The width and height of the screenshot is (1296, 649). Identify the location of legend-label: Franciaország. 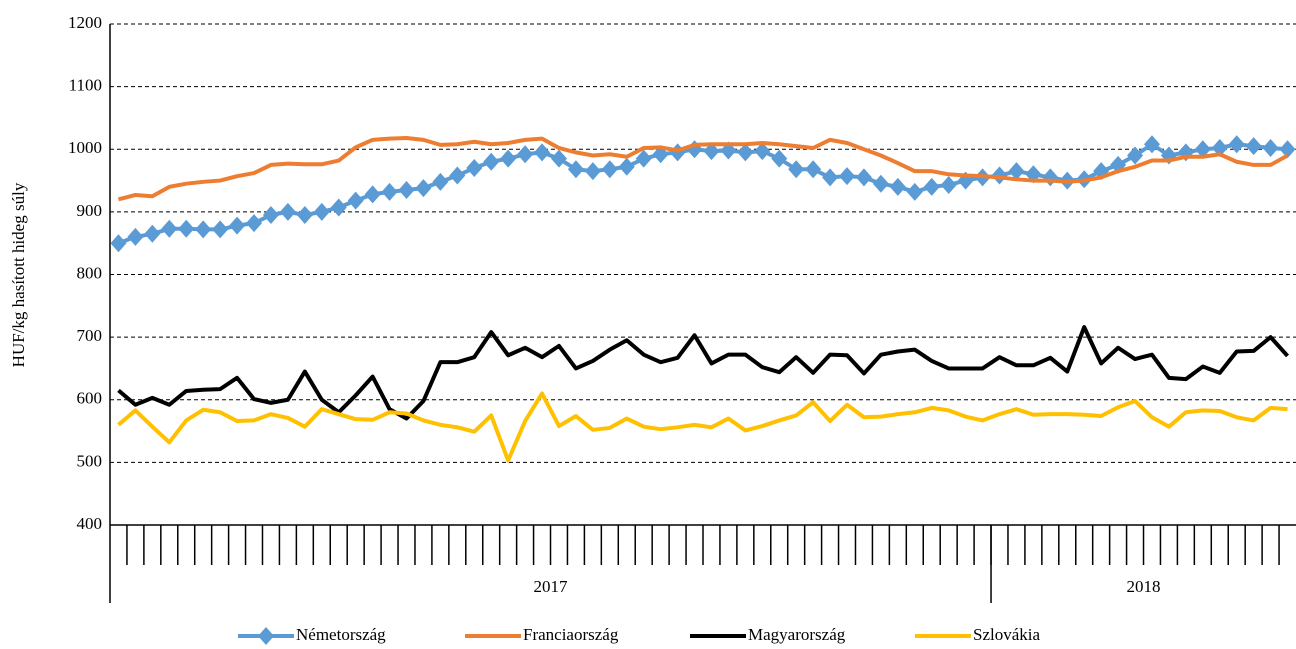
(571, 634).